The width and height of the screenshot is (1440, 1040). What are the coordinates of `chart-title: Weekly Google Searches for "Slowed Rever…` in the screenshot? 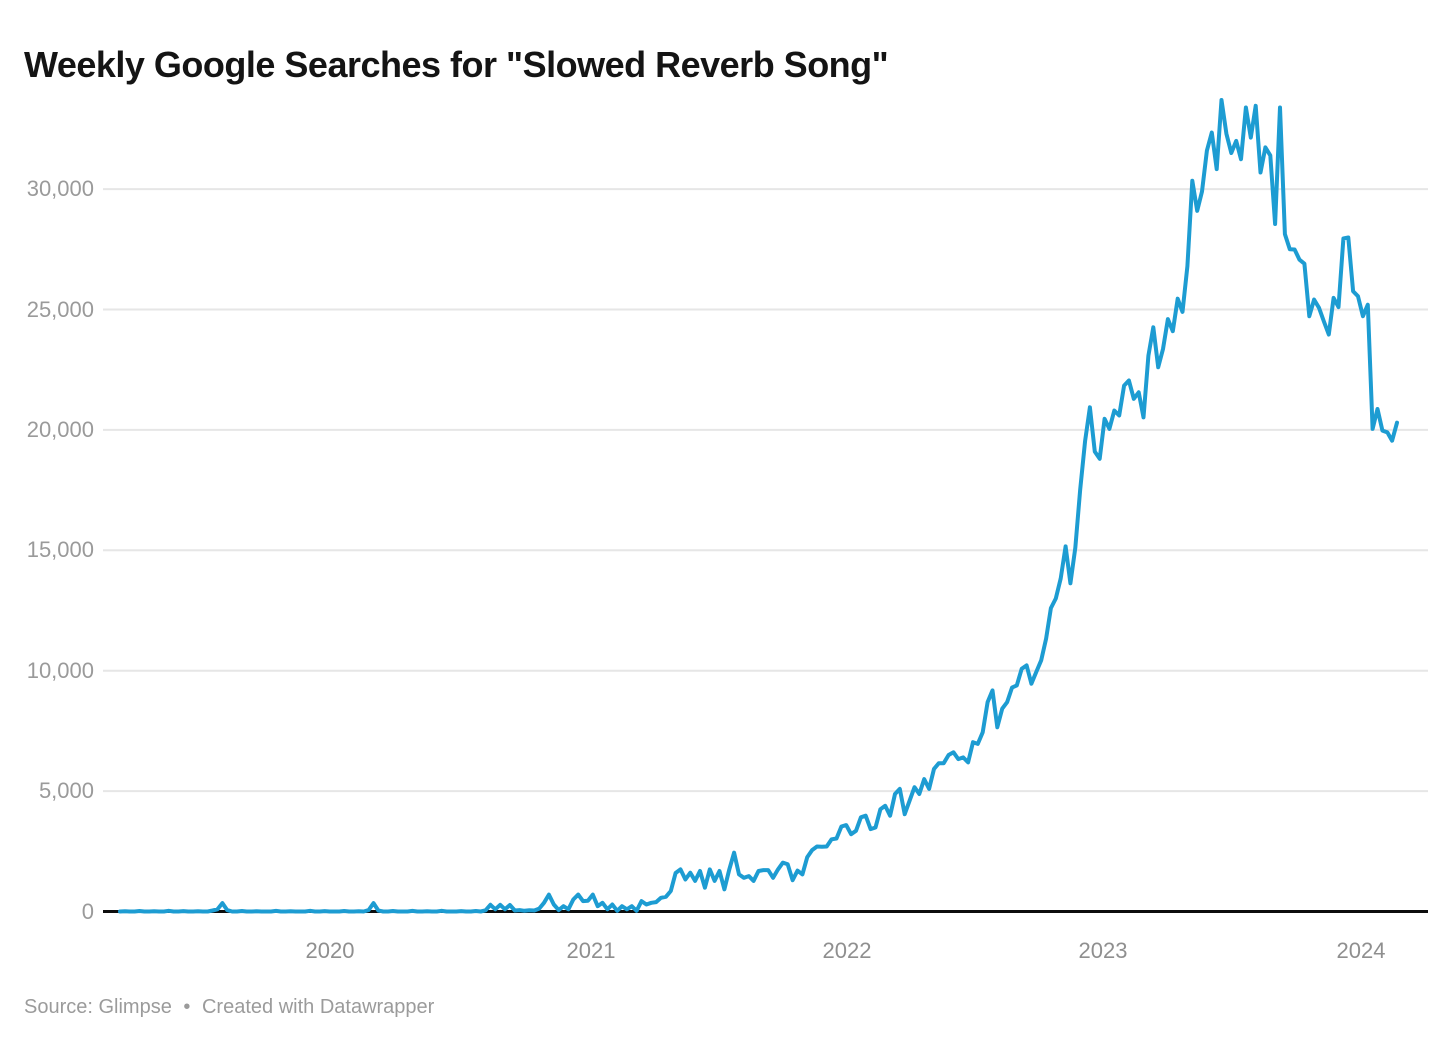 It's located at (456, 65).